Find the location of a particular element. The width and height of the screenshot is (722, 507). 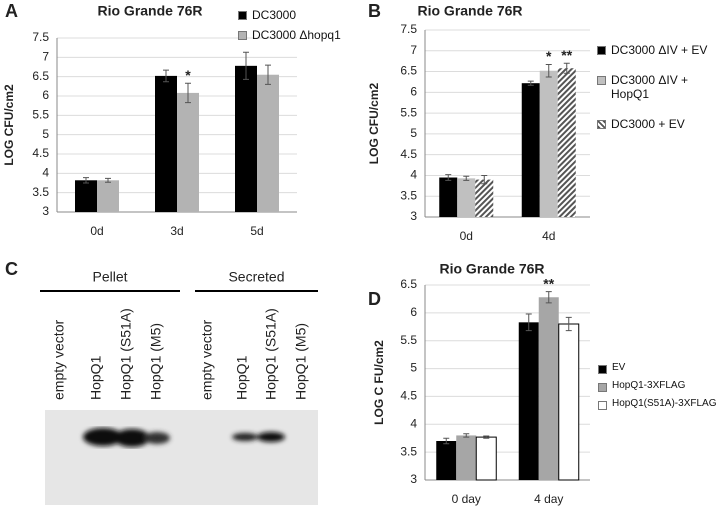

legend-item: DC3000 Δhopq1 is located at coordinates (313, 35).